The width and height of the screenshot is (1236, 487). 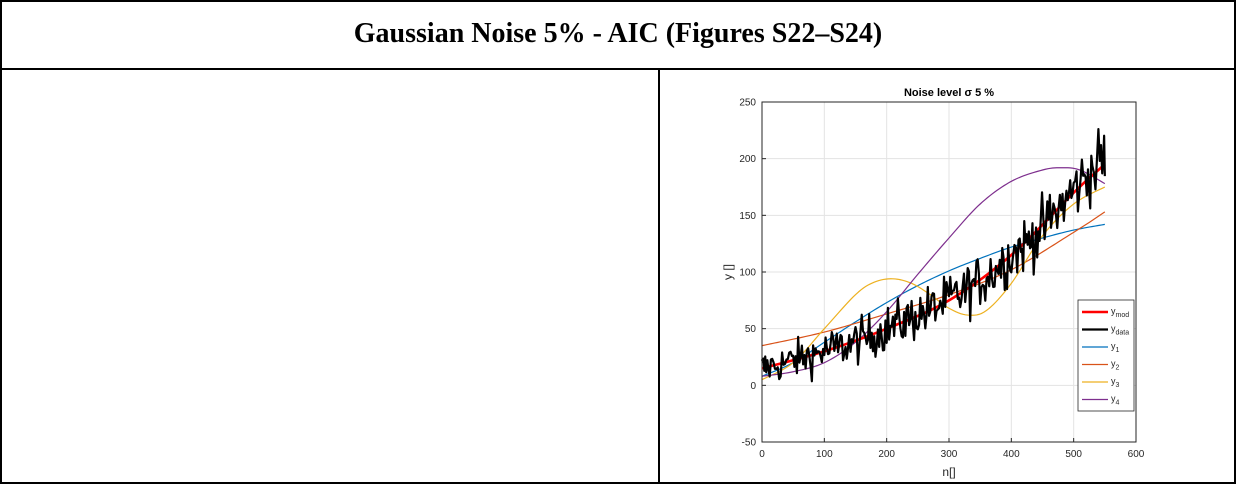 What do you see at coordinates (1, 242) in the screenshot?
I see `table-border-left` at bounding box center [1, 242].